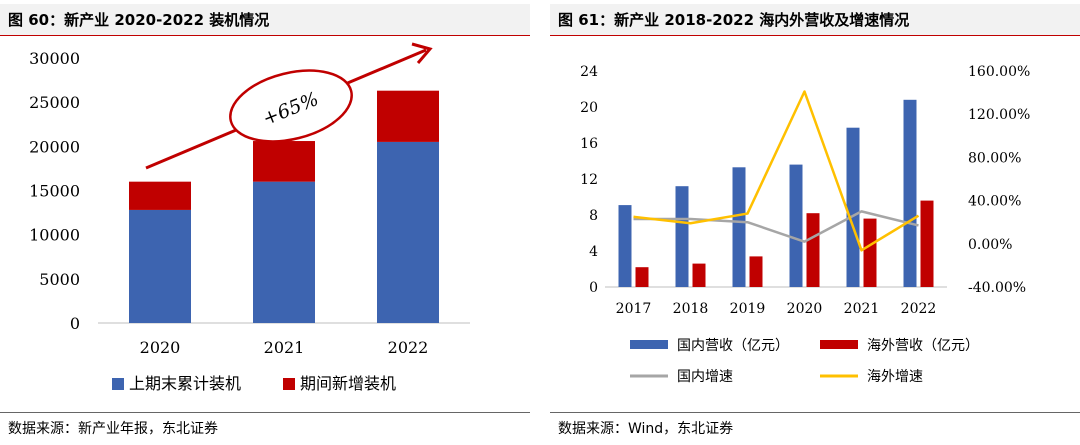  I want to click on y-tick-label: 5000, so click(59, 279).